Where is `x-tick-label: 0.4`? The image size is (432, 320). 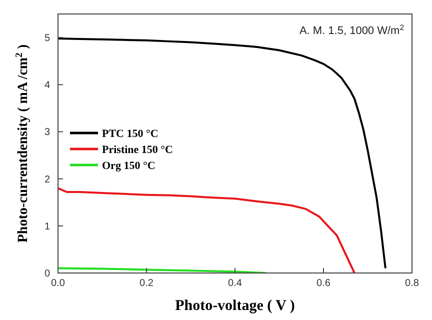 x-tick-label: 0.4 is located at coordinates (235, 283).